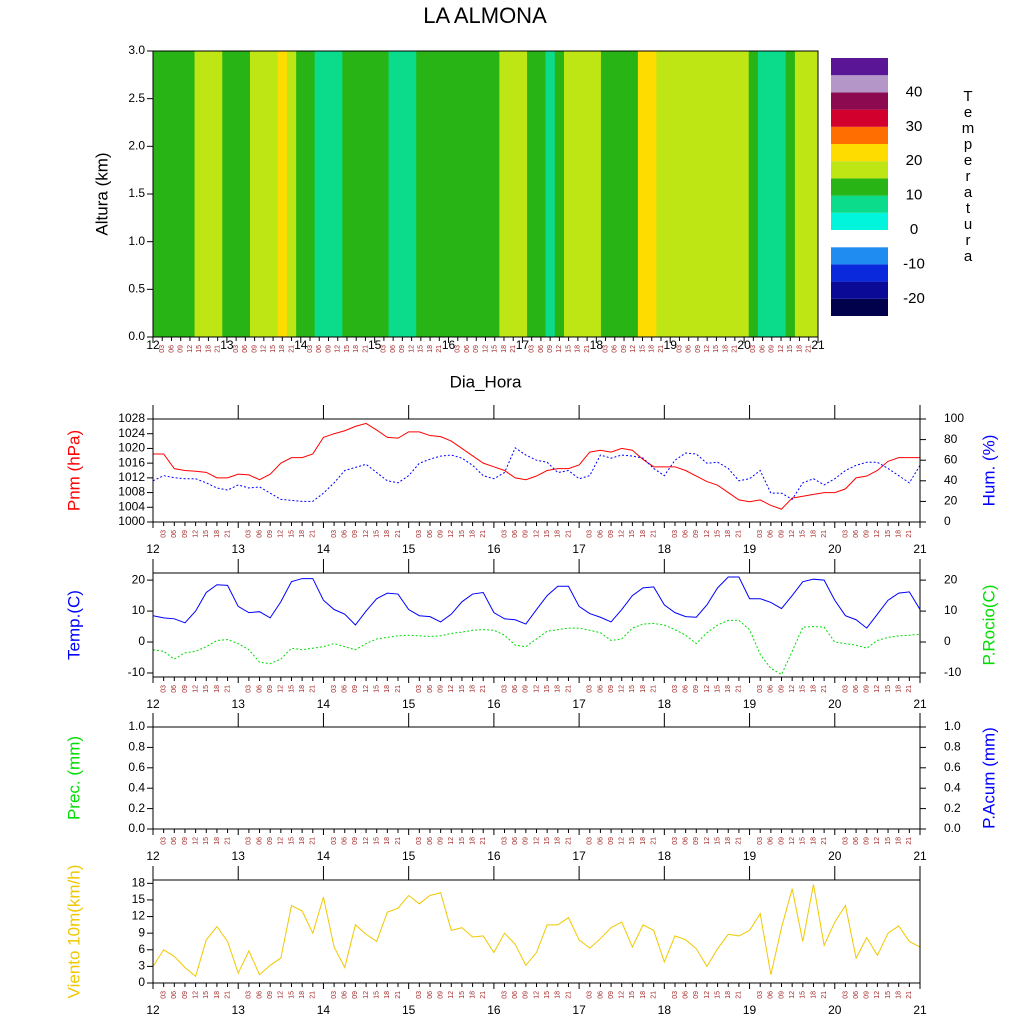 The width and height of the screenshot is (1024, 1024). I want to click on y2-tick-label: 1.0, so click(952, 726).